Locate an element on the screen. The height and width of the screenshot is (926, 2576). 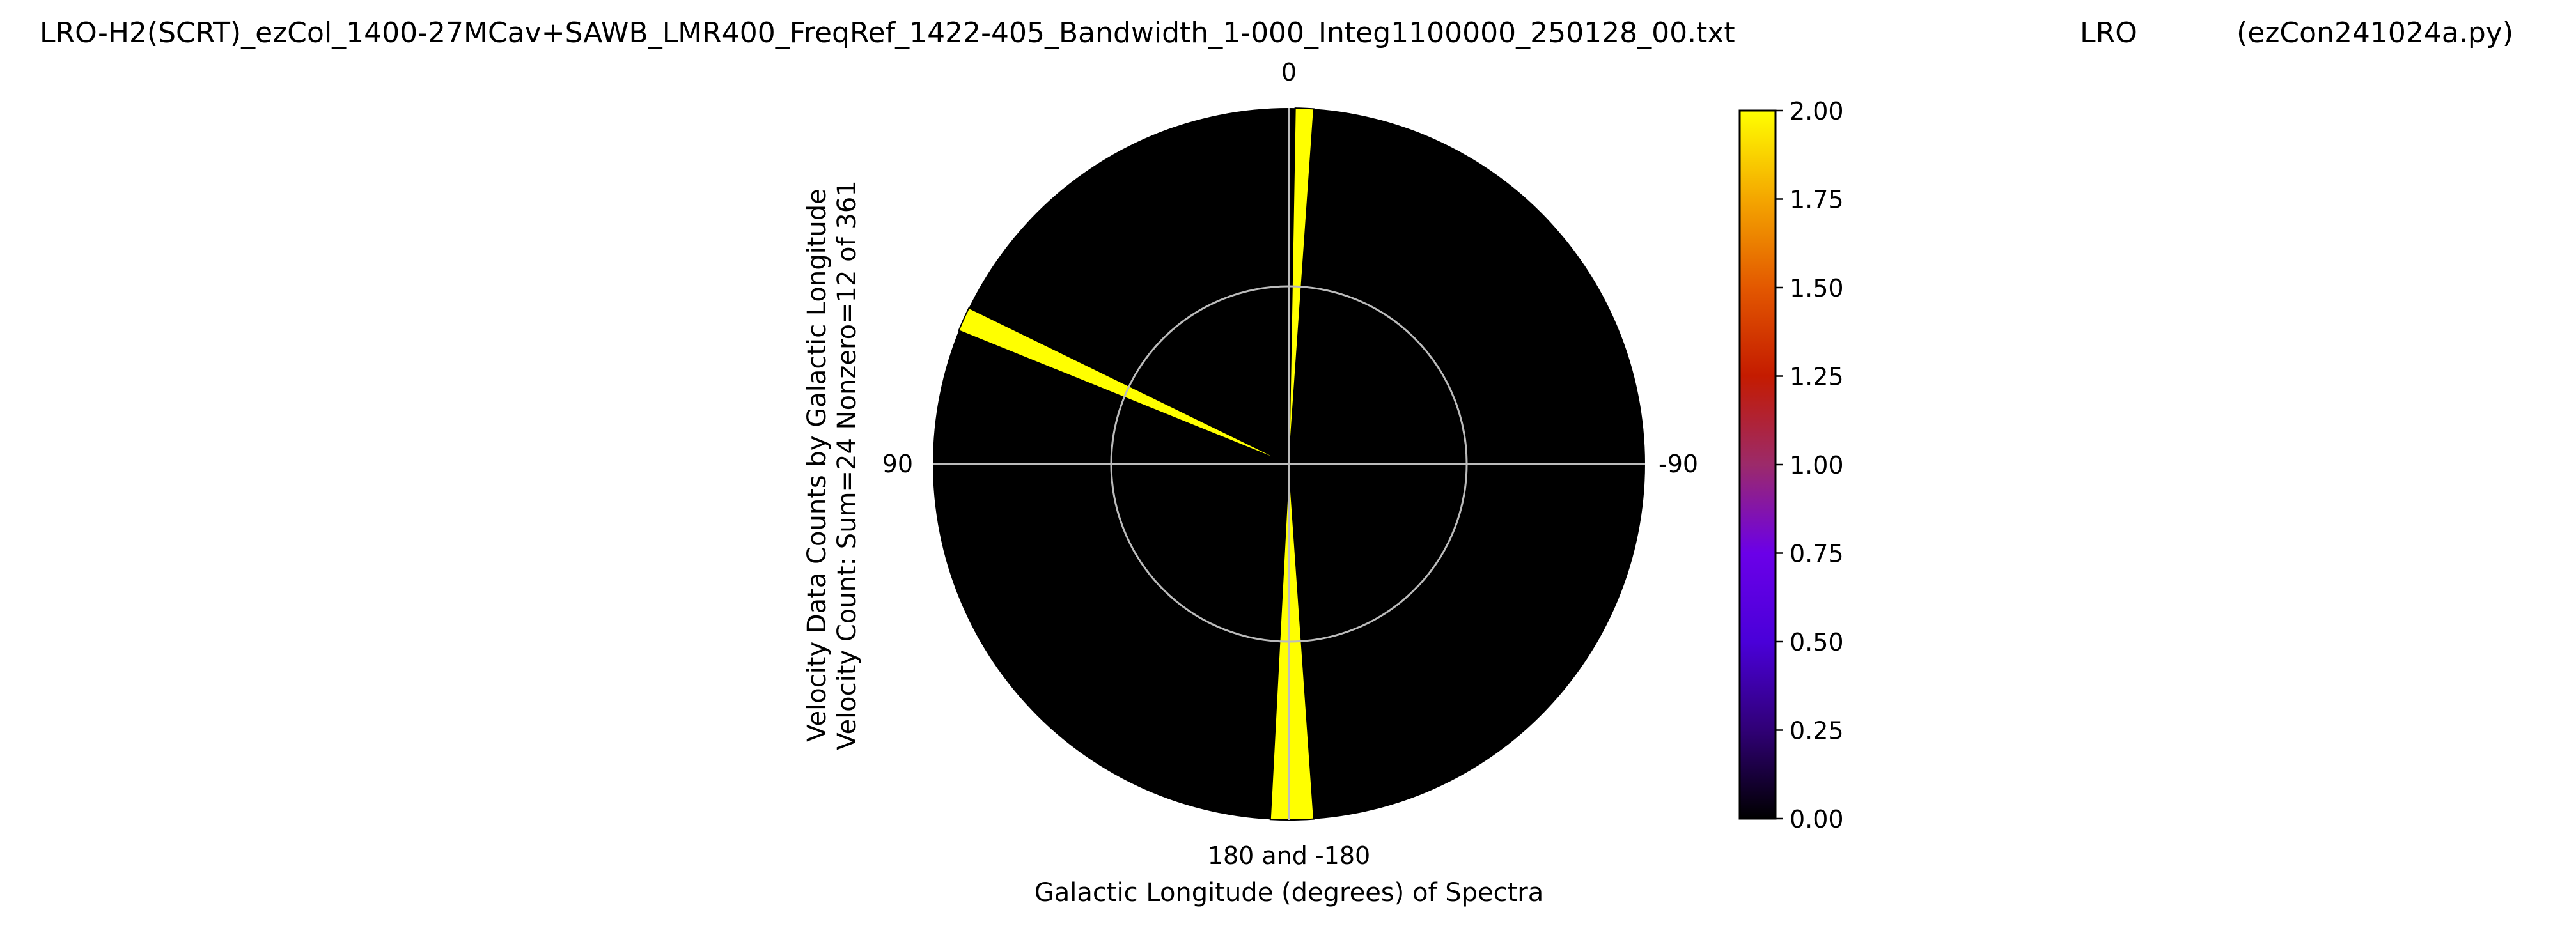
x-axis-label: Galactic Longitude (degrees) of Spectra is located at coordinates (1289, 893).